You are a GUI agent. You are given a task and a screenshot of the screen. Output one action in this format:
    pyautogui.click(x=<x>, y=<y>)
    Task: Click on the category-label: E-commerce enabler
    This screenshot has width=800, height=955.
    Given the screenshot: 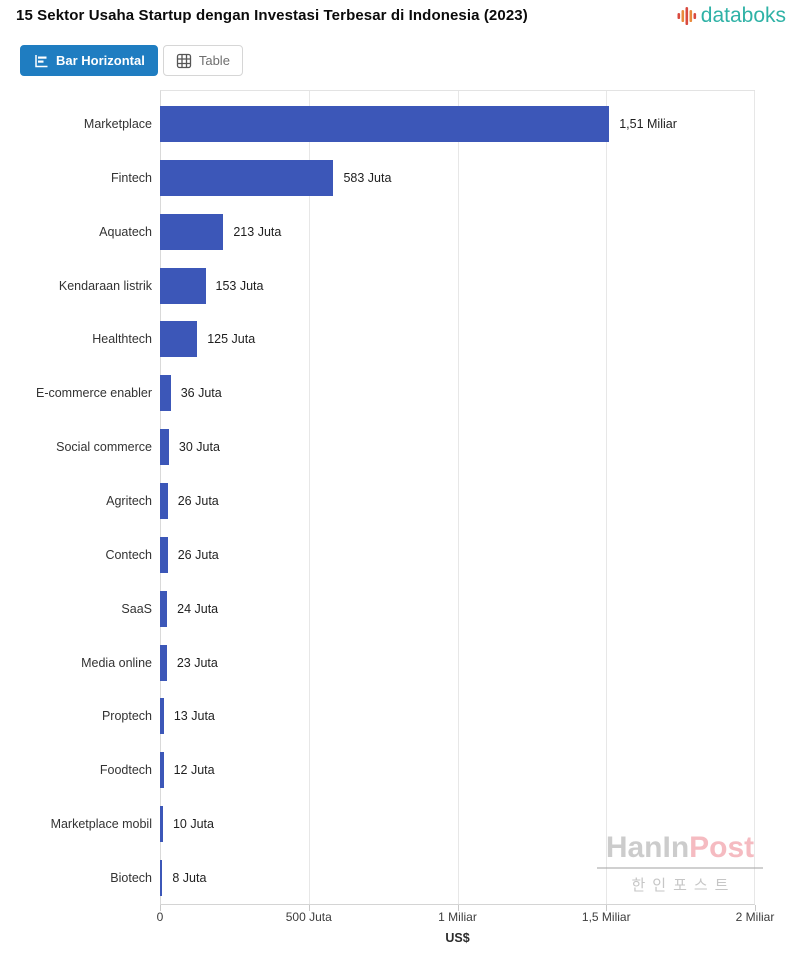 What is the action you would take?
    pyautogui.click(x=93, y=393)
    